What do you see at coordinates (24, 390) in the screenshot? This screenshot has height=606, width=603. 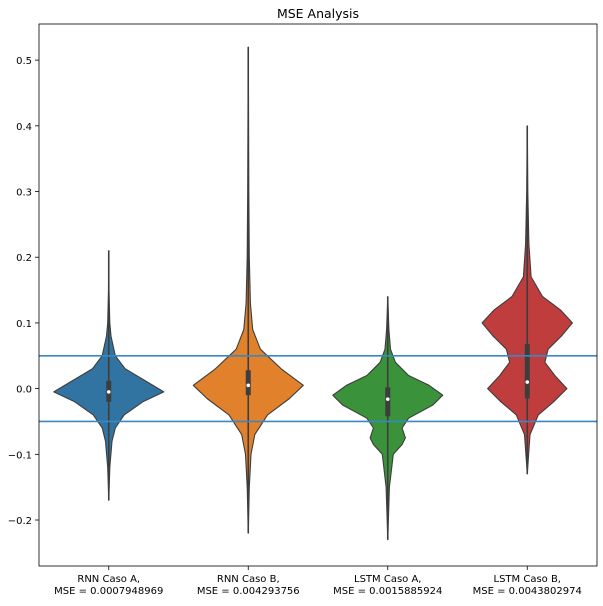 I see `y-tick-label: 0.0` at bounding box center [24, 390].